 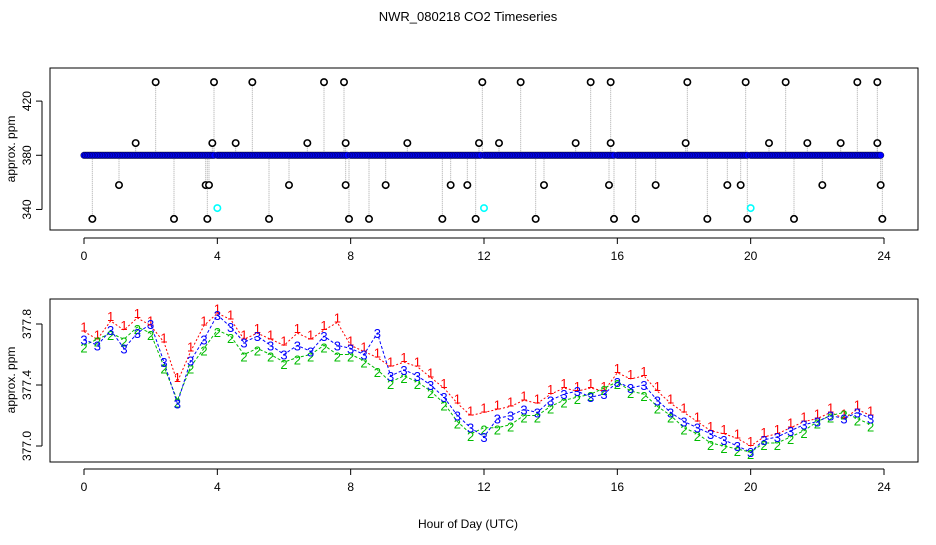 What do you see at coordinates (11, 149) in the screenshot?
I see `panel1-y-label: approx. ppm` at bounding box center [11, 149].